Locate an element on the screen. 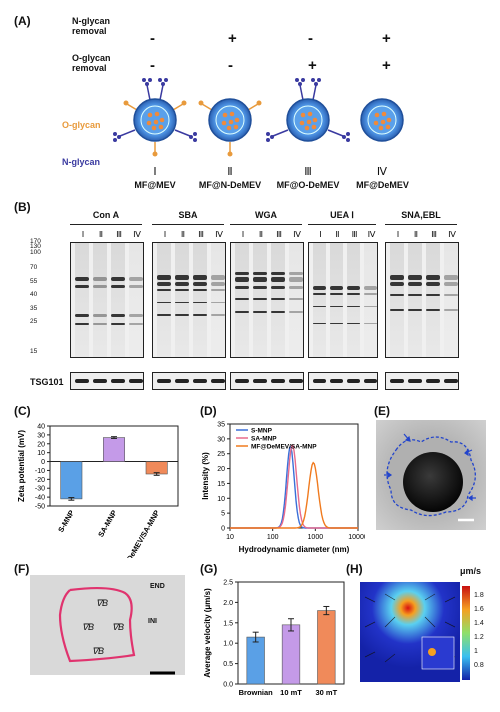  tsg101-label: TSG101 is located at coordinates (47, 382).